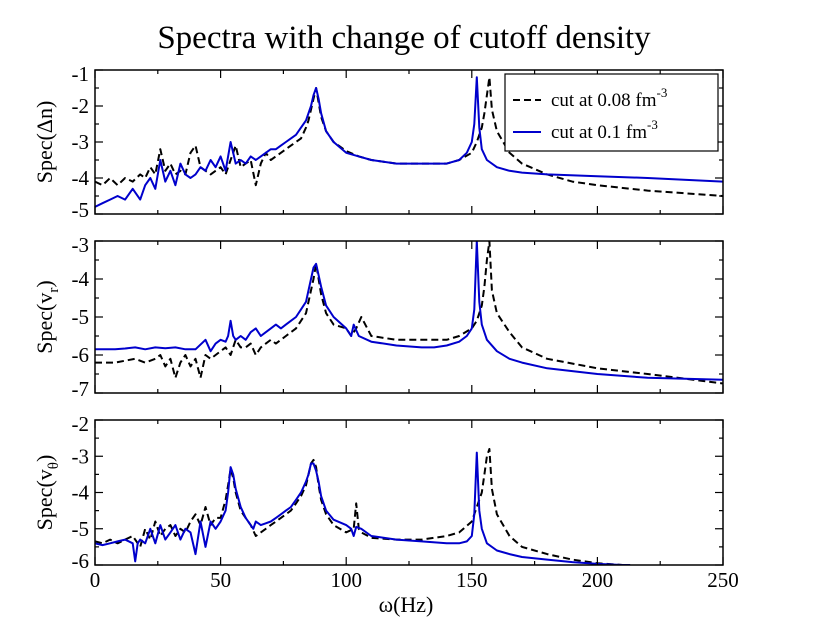  I want to click on legend: cut at 0.08 fm-3 cut at 0.1 fm-3, so click(611, 112).